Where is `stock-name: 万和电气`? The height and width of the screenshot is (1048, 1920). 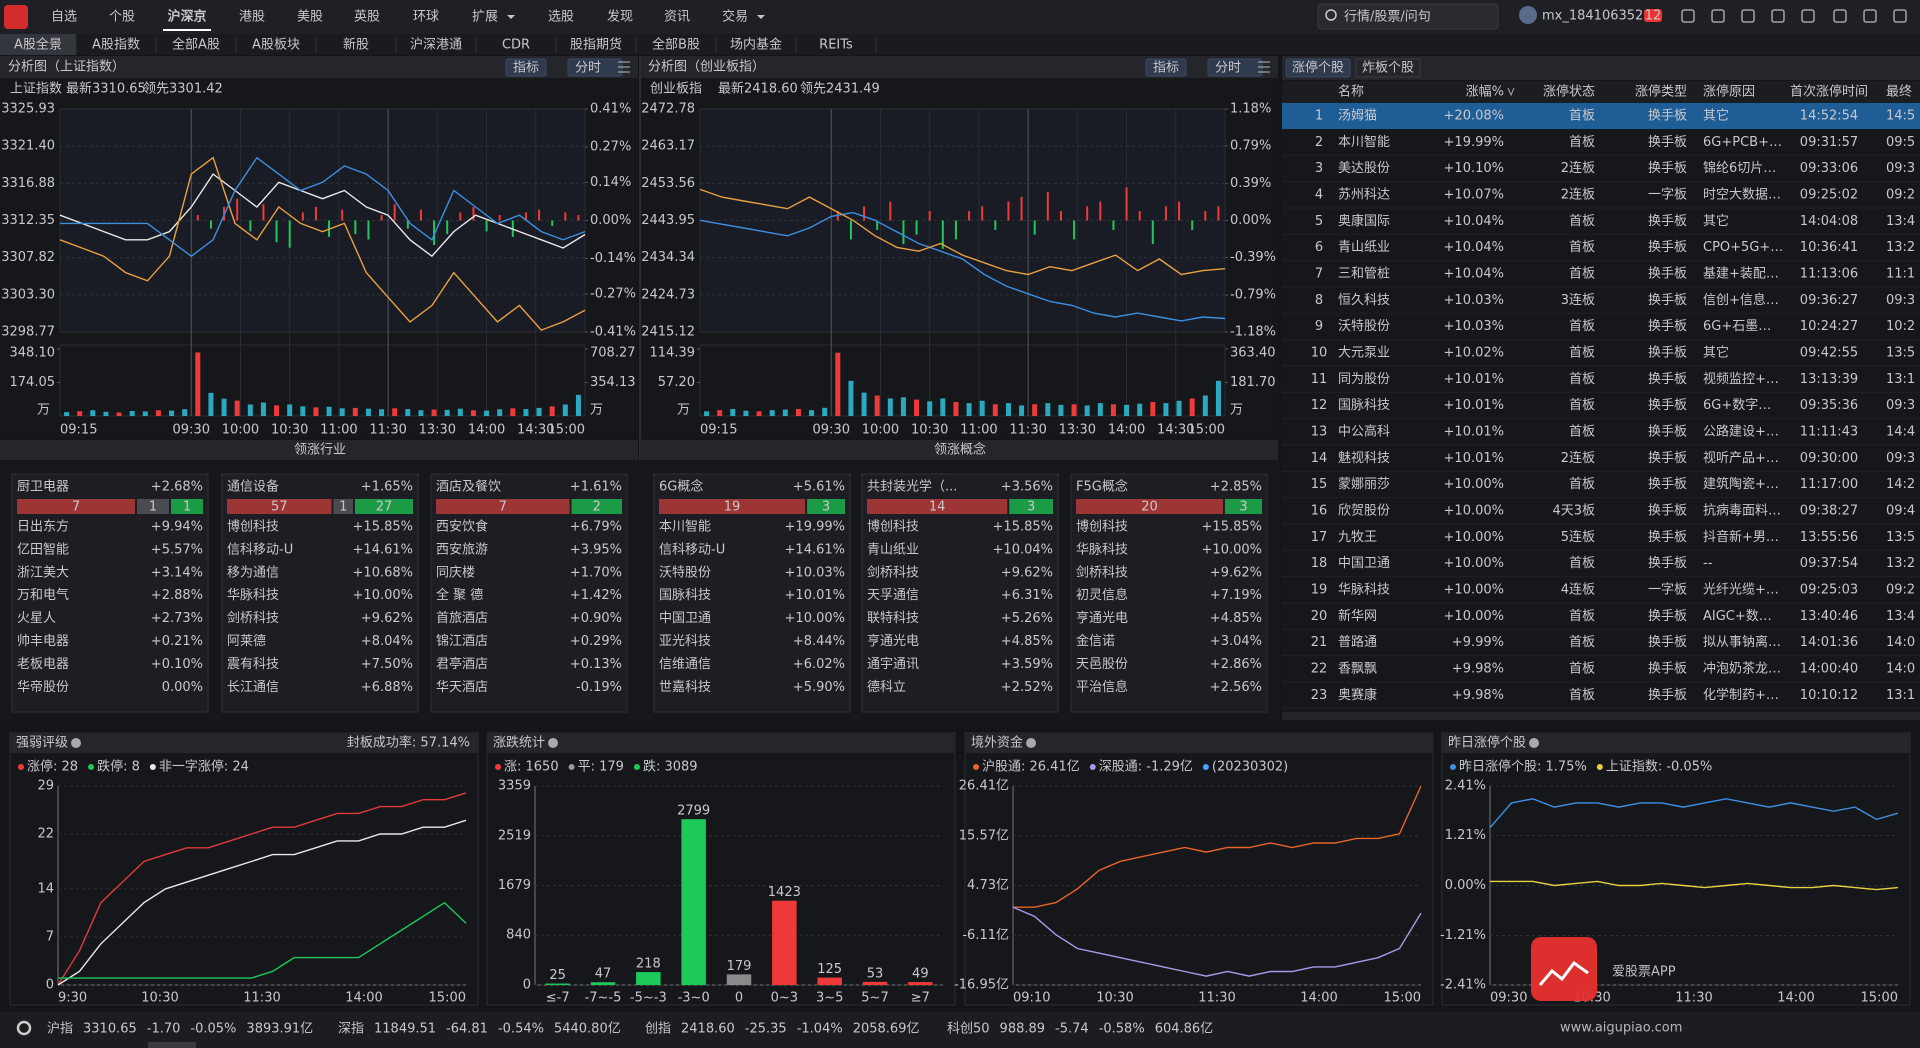 stock-name: 万和电气 is located at coordinates (43, 595).